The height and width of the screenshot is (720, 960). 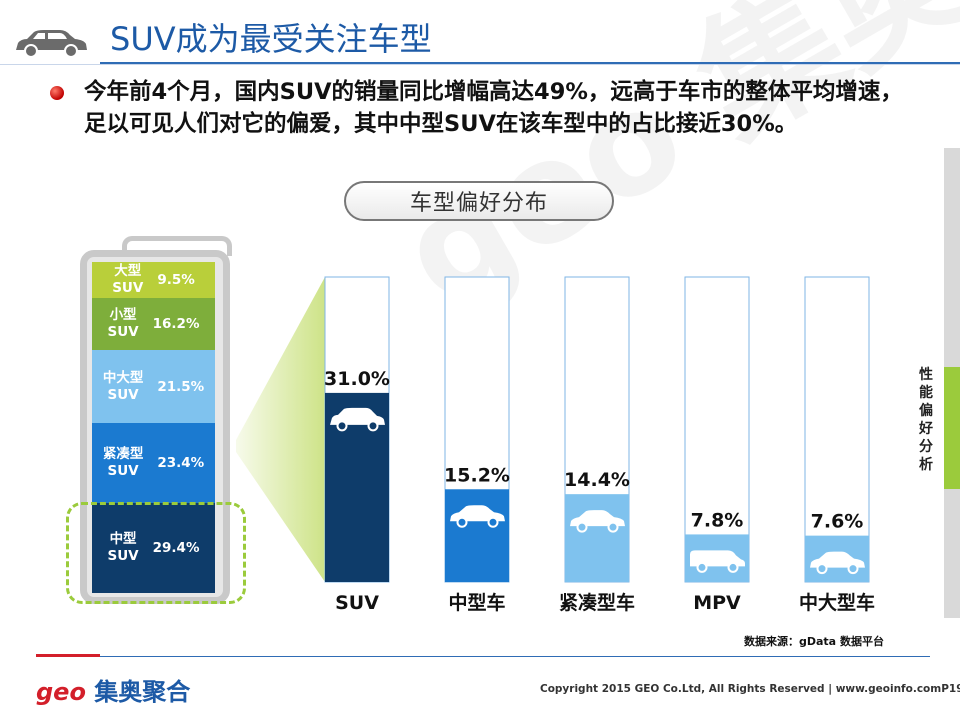 I want to click on chart-heading-pill: 车型偏好分布, so click(x=479, y=201).